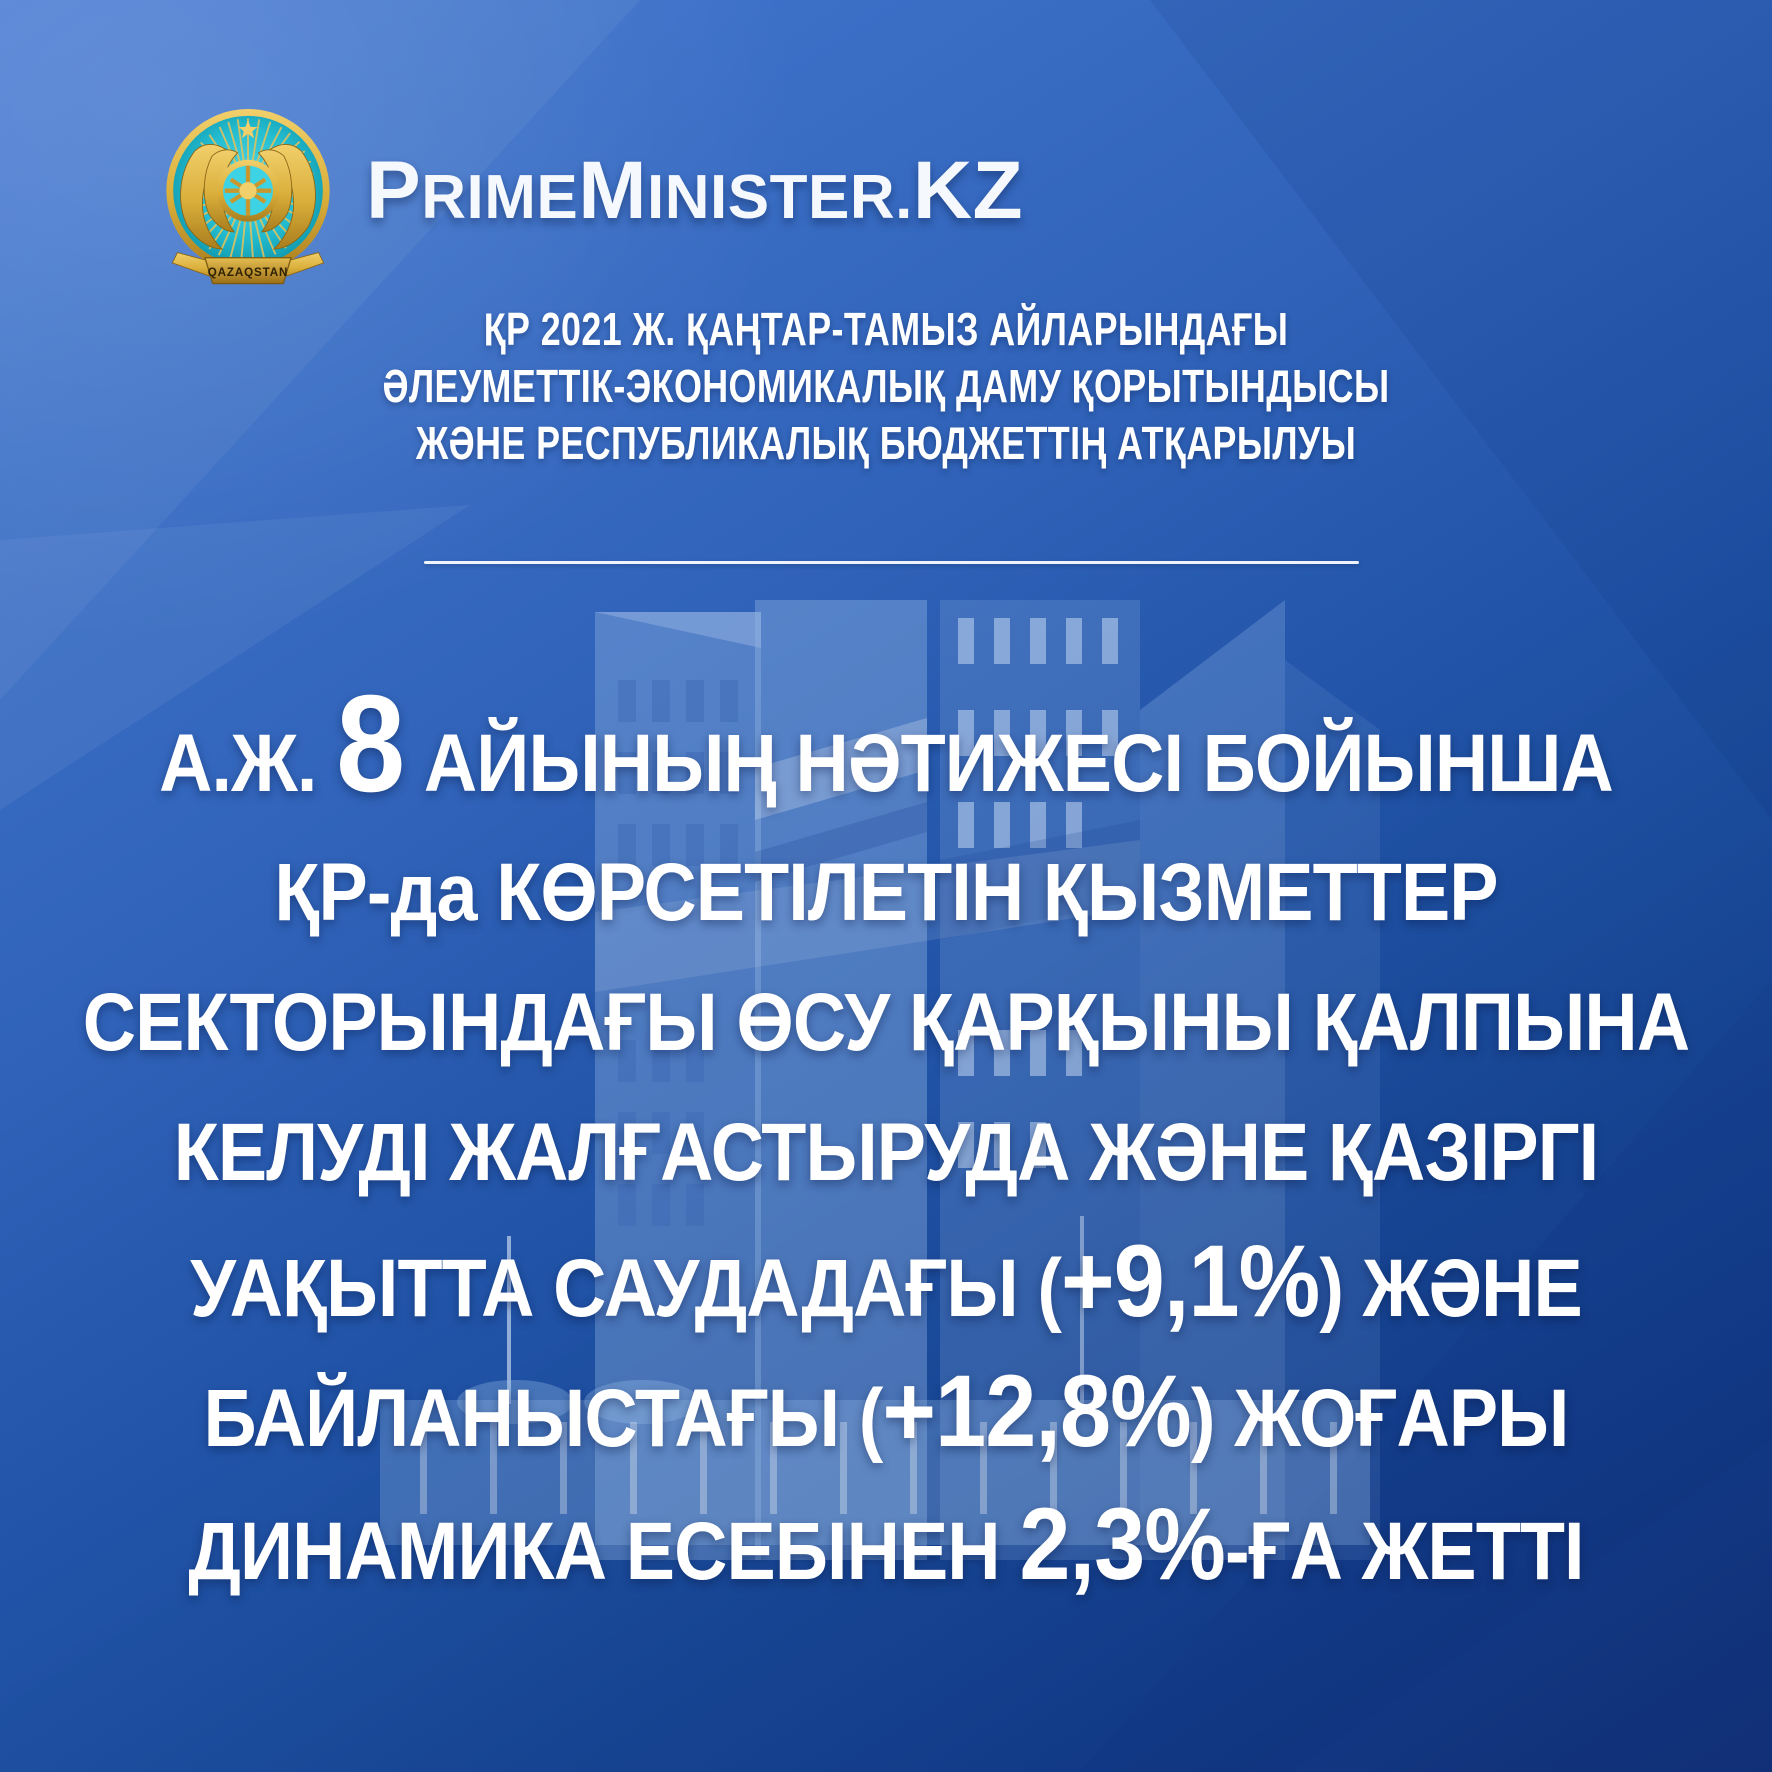  Describe the element at coordinates (780, 197) in the screenshot. I see `brand-letter-group: INISTER.` at that location.